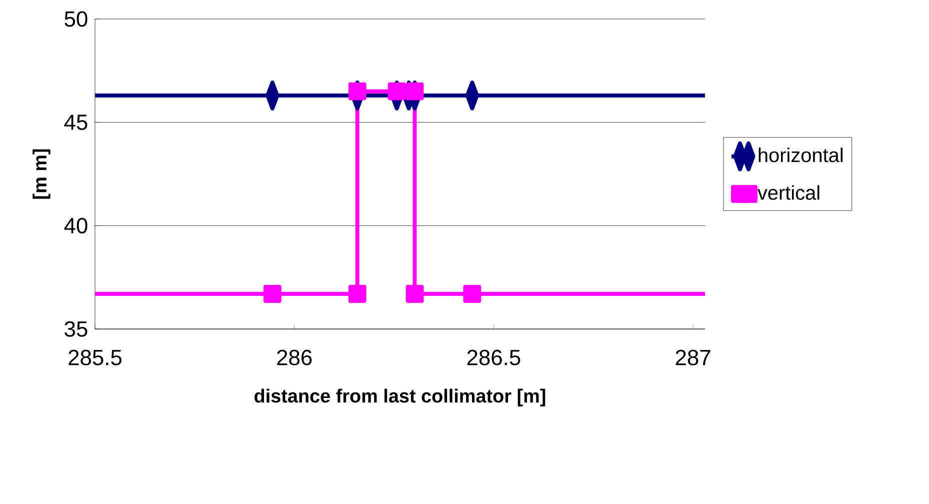  What do you see at coordinates (76, 122) in the screenshot?
I see `y-tick-label: 45` at bounding box center [76, 122].